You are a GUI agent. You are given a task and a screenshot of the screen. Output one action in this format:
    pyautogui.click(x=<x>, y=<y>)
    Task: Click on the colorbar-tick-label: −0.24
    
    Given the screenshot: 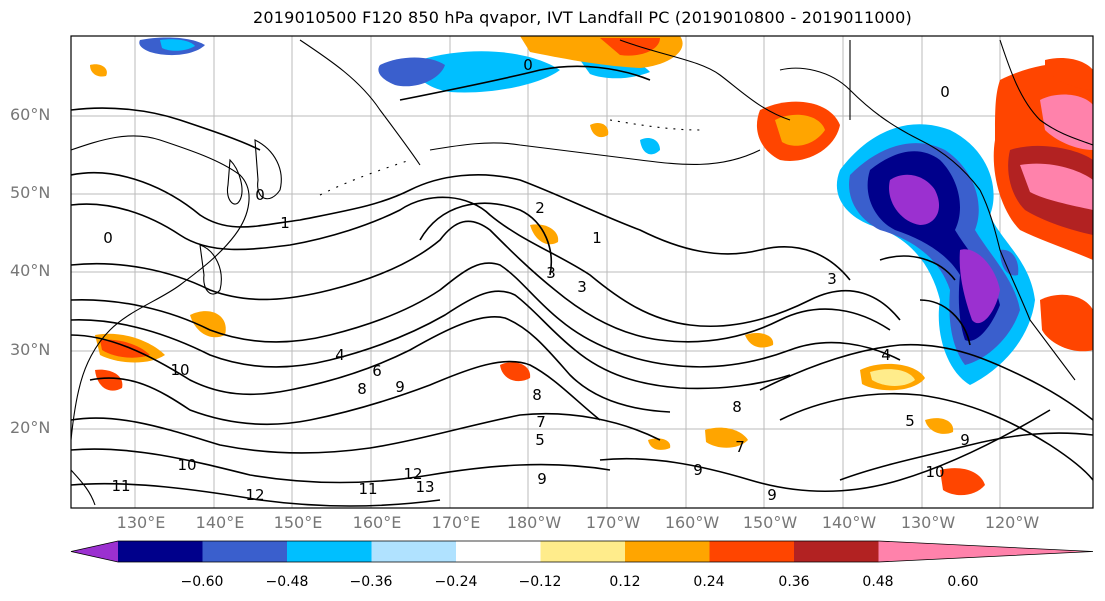 What is the action you would take?
    pyautogui.click(x=456, y=582)
    